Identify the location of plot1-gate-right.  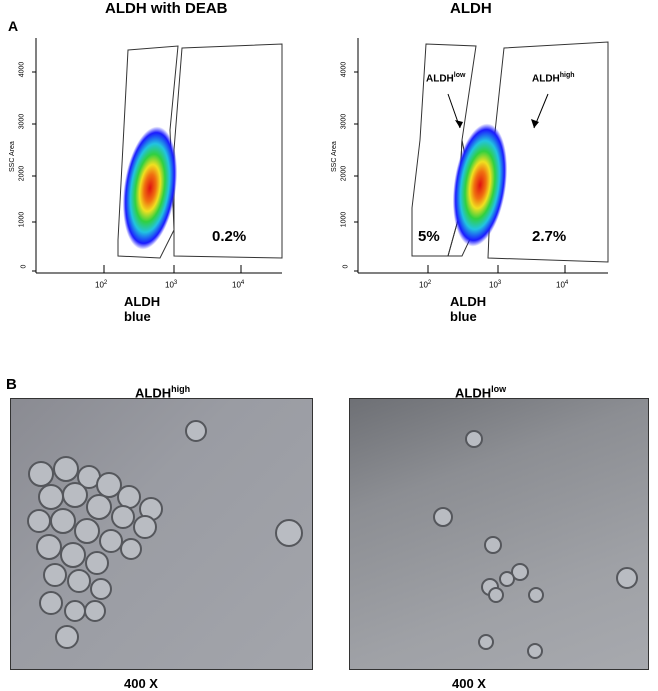
(228, 151).